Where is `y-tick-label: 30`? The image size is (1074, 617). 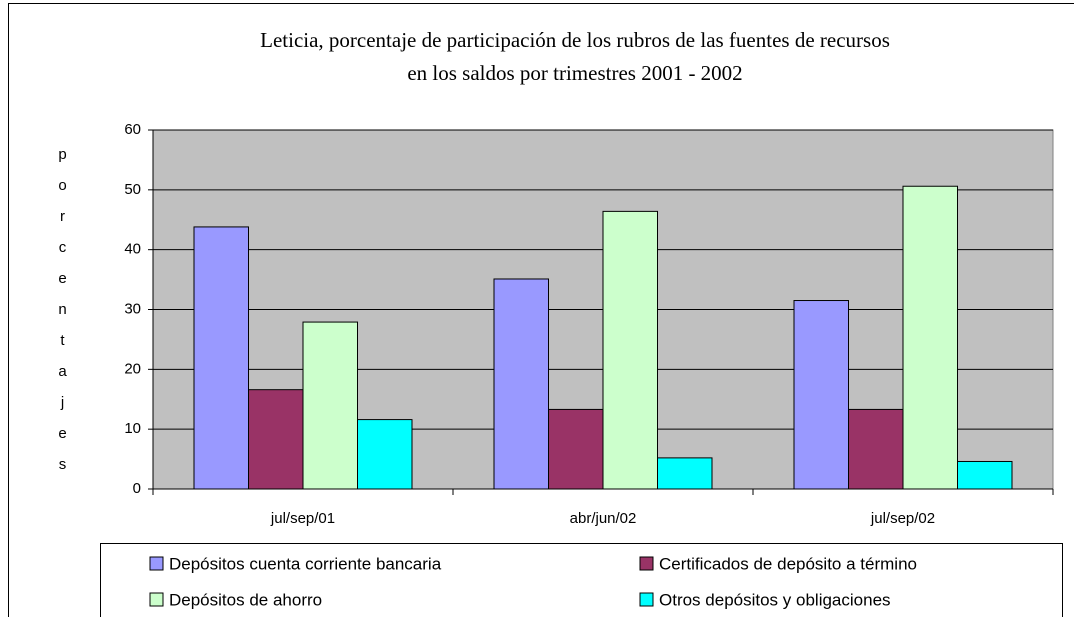 y-tick-label: 30 is located at coordinates (132, 308).